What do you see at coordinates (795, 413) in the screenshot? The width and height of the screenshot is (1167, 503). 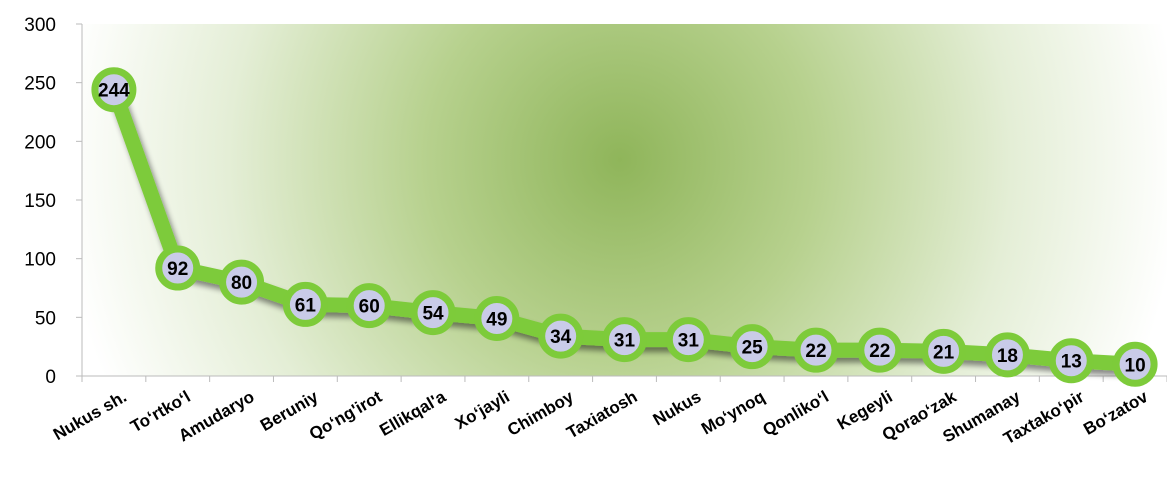 I see `x-tick-label: Qonliko‘l` at bounding box center [795, 413].